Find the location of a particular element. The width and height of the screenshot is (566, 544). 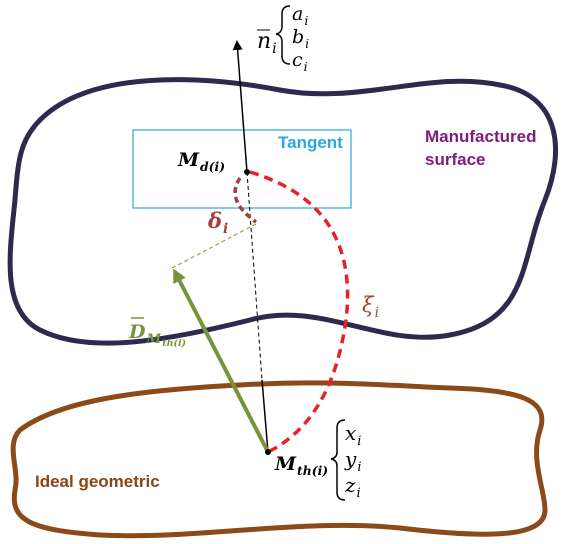

coordinate-label: z is located at coordinates (350, 485).